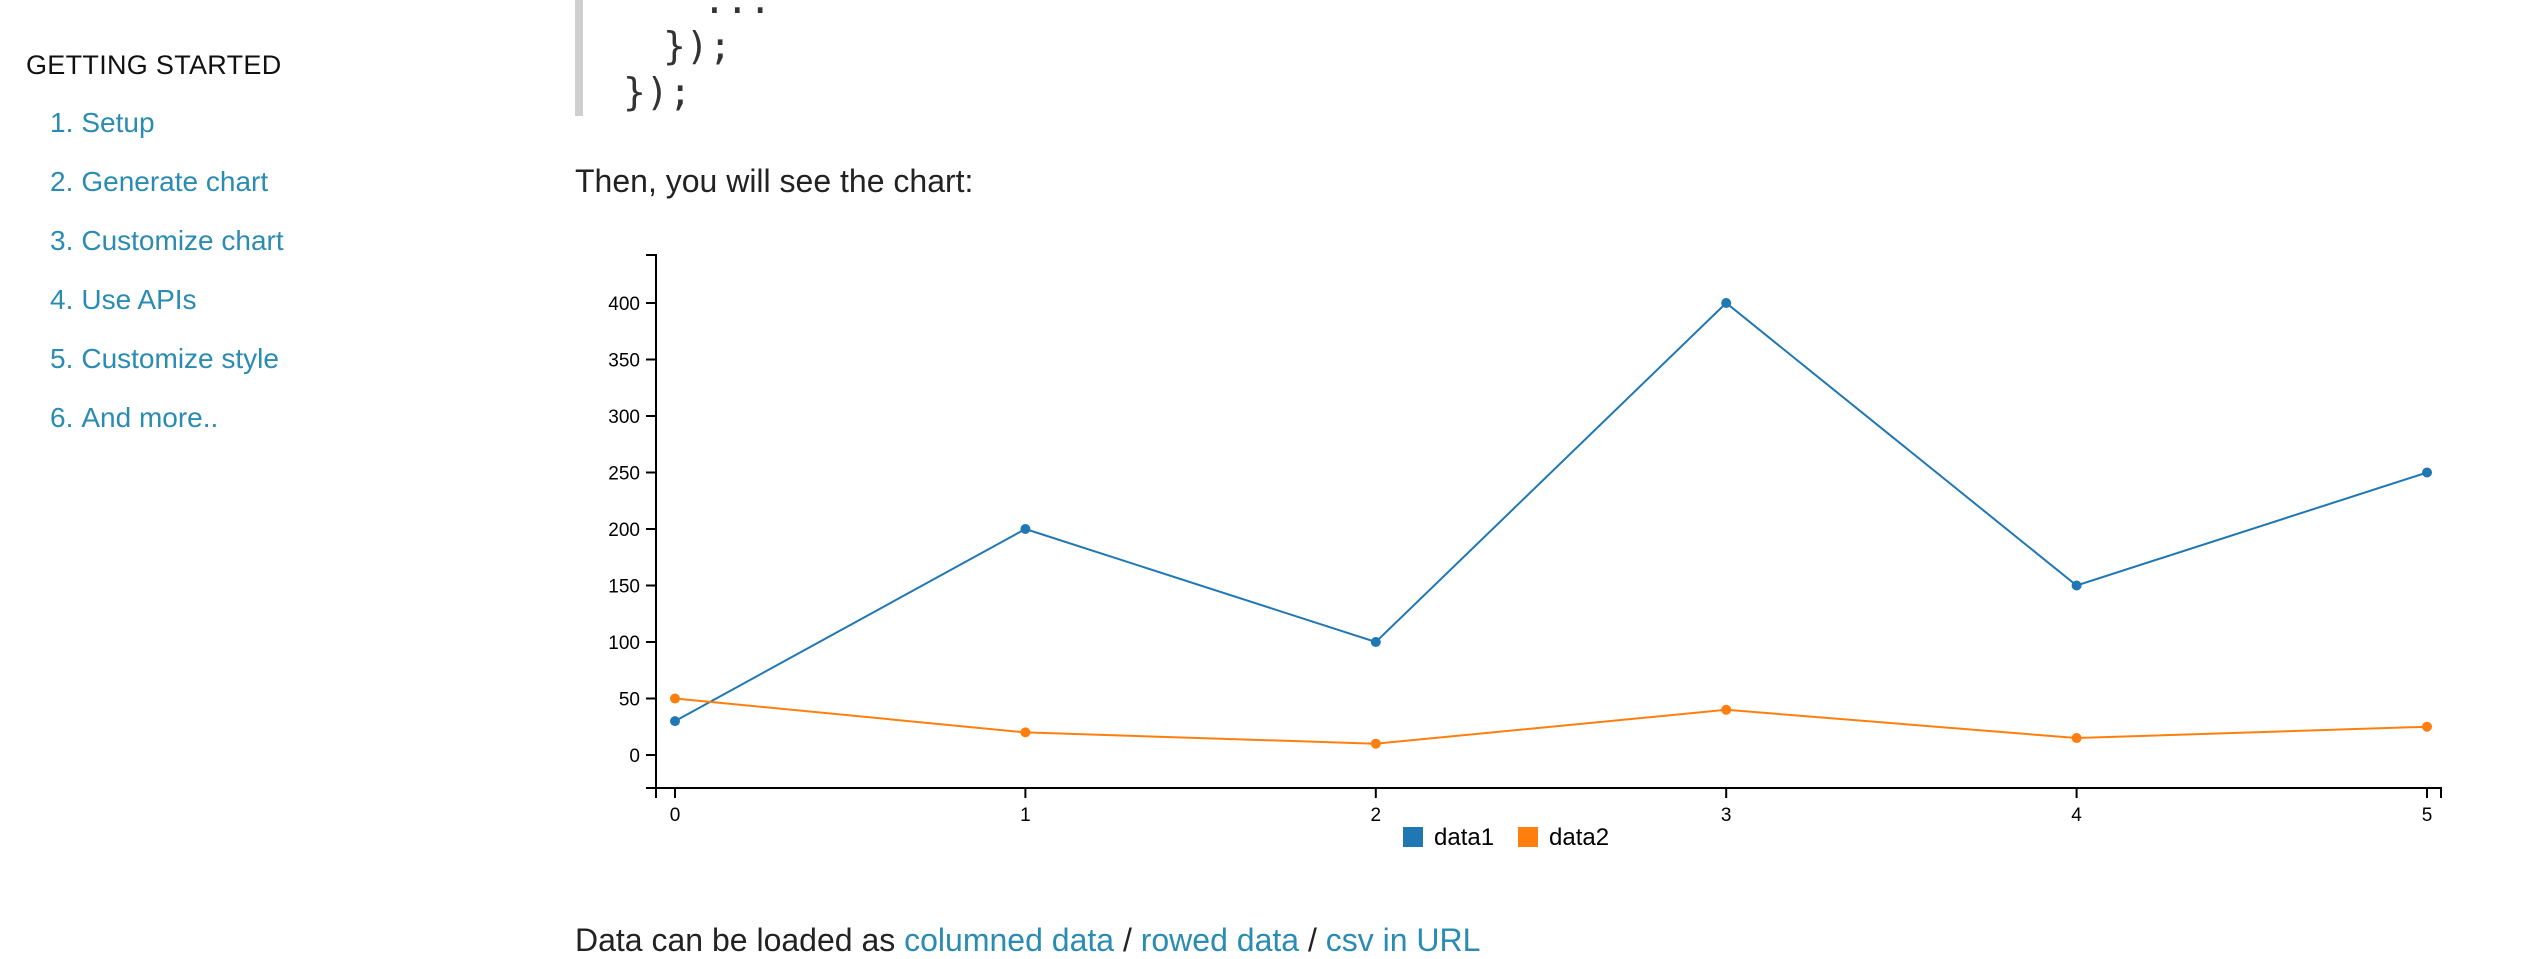 The width and height of the screenshot is (2540, 959). I want to click on y-tick-label: 400, so click(624, 304).